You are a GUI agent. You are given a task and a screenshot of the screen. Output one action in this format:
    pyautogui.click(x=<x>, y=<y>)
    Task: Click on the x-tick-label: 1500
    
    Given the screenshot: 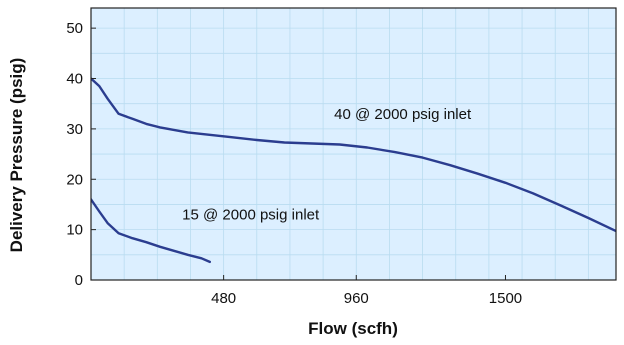 What is the action you would take?
    pyautogui.click(x=505, y=298)
    